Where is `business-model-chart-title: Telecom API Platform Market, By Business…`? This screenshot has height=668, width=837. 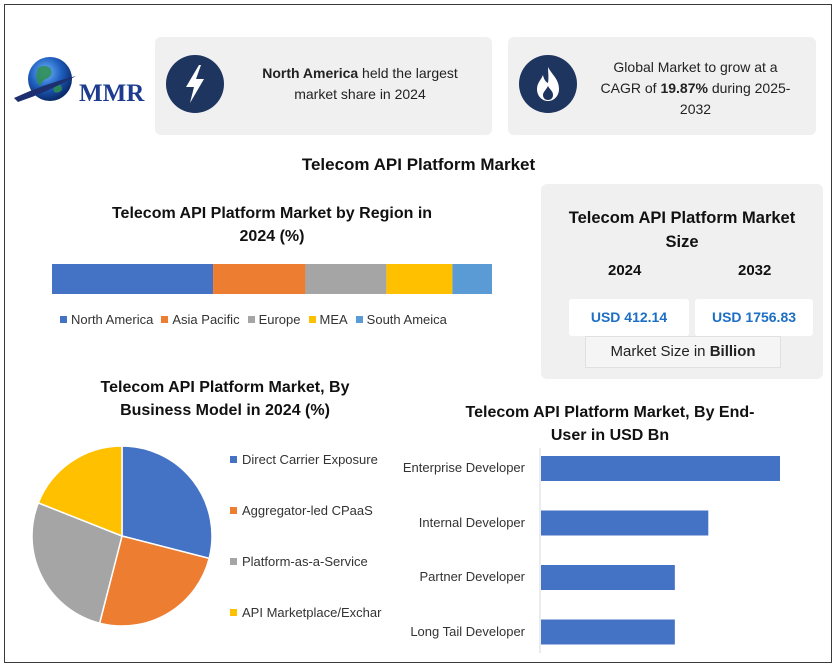
business-model-chart-title: Telecom API Platform Market, By Business… is located at coordinates (225, 399).